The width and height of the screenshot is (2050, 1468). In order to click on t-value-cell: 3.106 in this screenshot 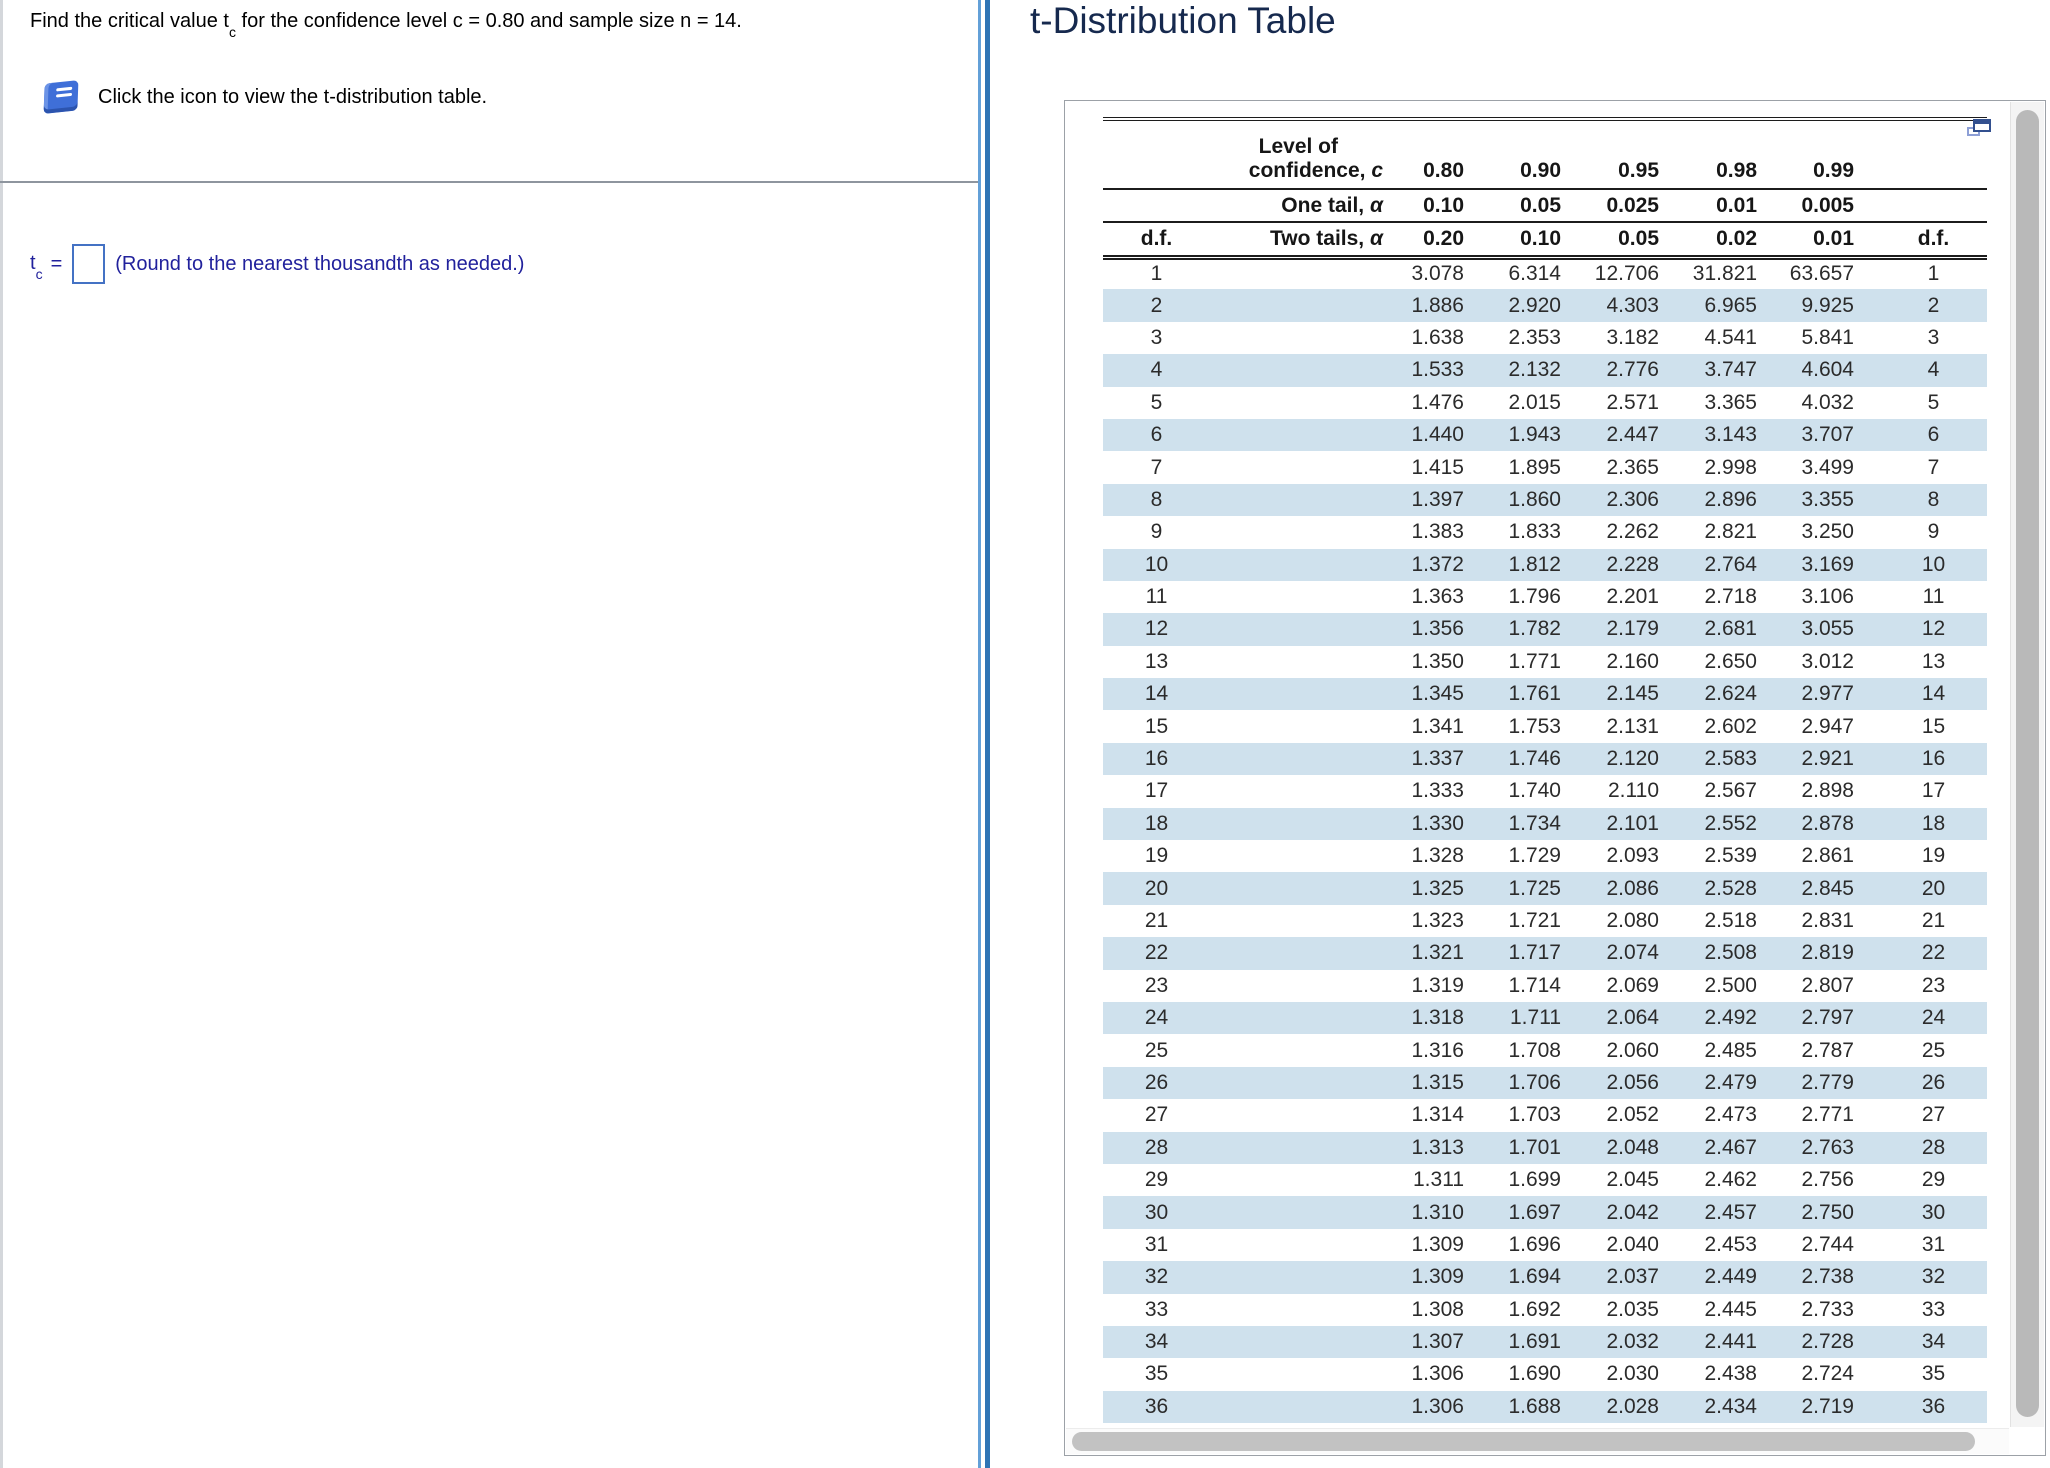, I will do `click(1827, 597)`.